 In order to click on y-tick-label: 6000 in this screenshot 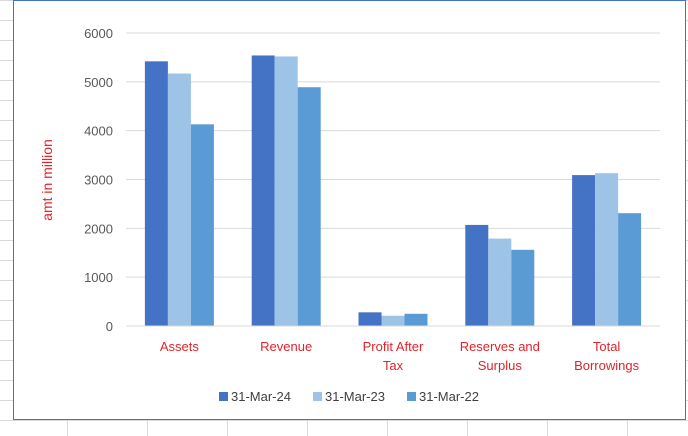, I will do `click(98, 33)`.